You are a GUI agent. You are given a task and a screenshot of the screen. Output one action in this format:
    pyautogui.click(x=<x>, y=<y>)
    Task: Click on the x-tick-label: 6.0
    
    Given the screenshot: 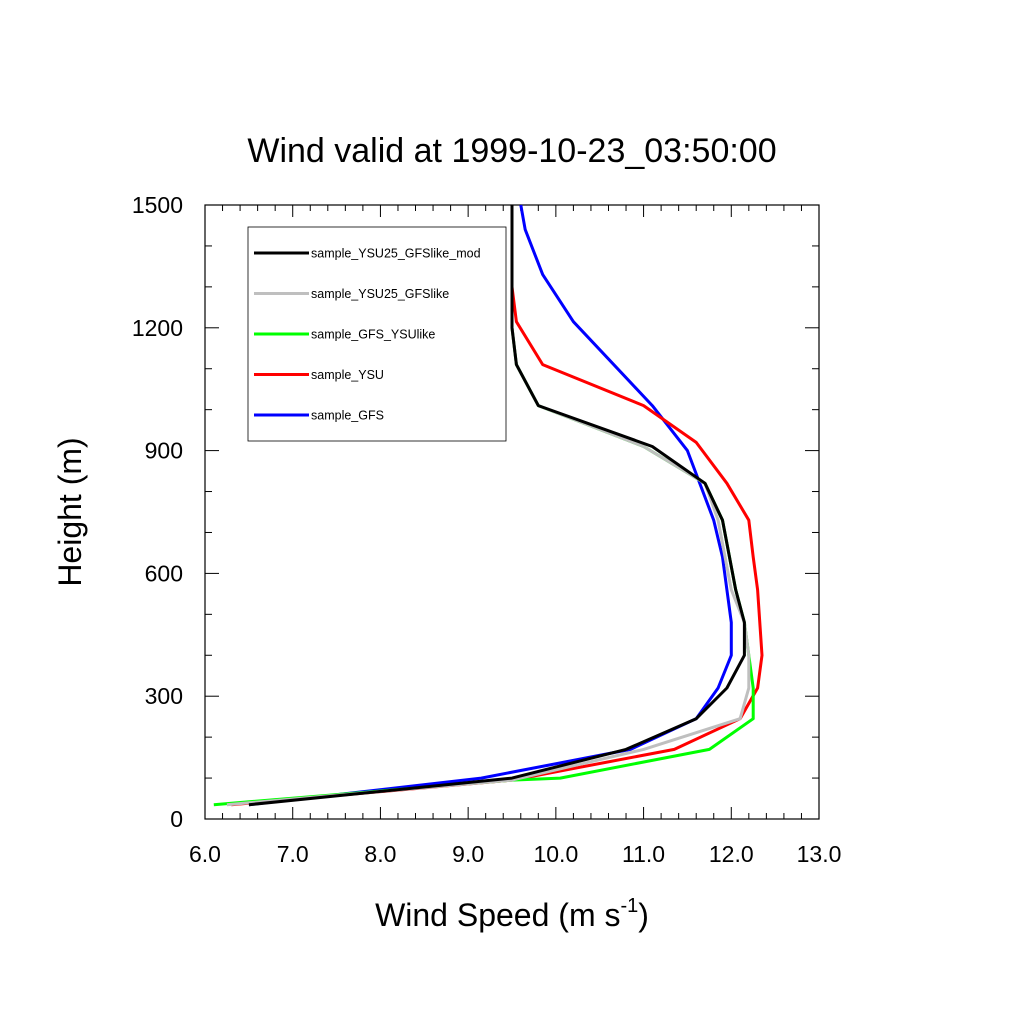 What is the action you would take?
    pyautogui.click(x=205, y=854)
    